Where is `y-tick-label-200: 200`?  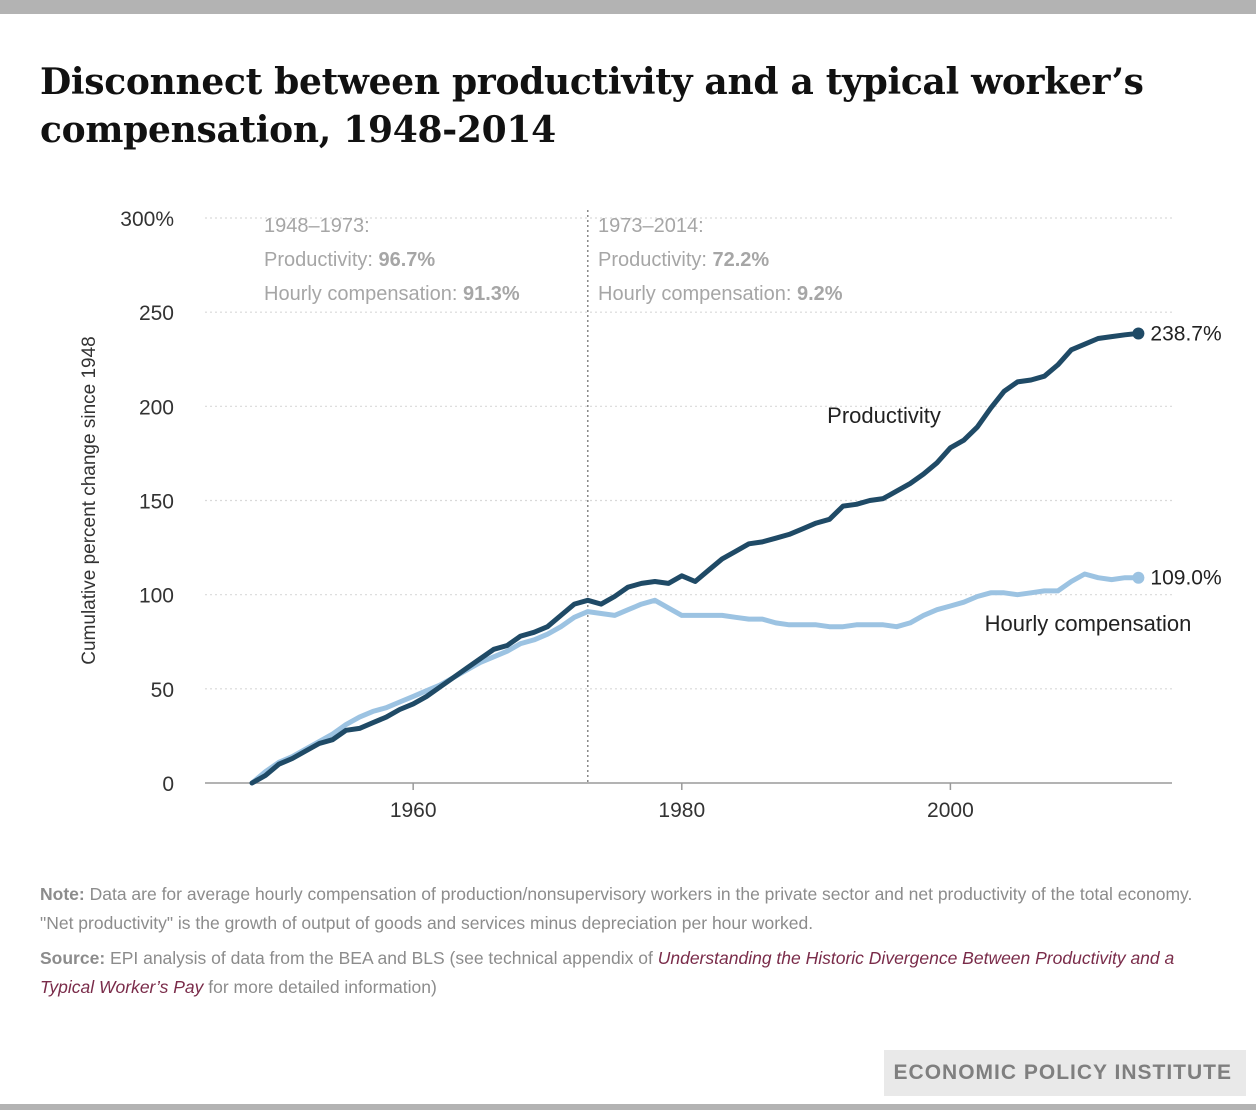 y-tick-label-200: 200 is located at coordinates (156, 407).